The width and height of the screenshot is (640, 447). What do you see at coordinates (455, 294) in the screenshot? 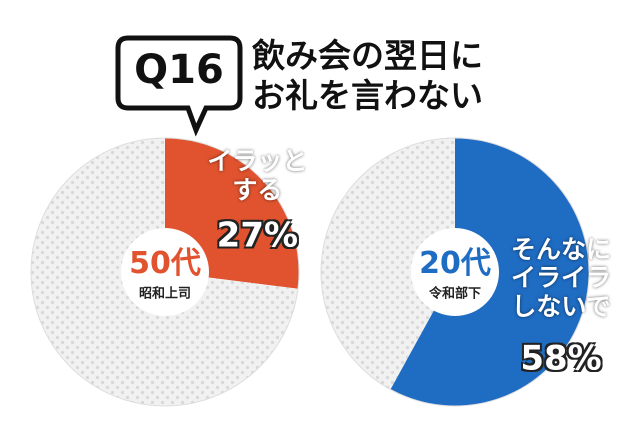
I see `center-sublabel: 令和部下` at bounding box center [455, 294].